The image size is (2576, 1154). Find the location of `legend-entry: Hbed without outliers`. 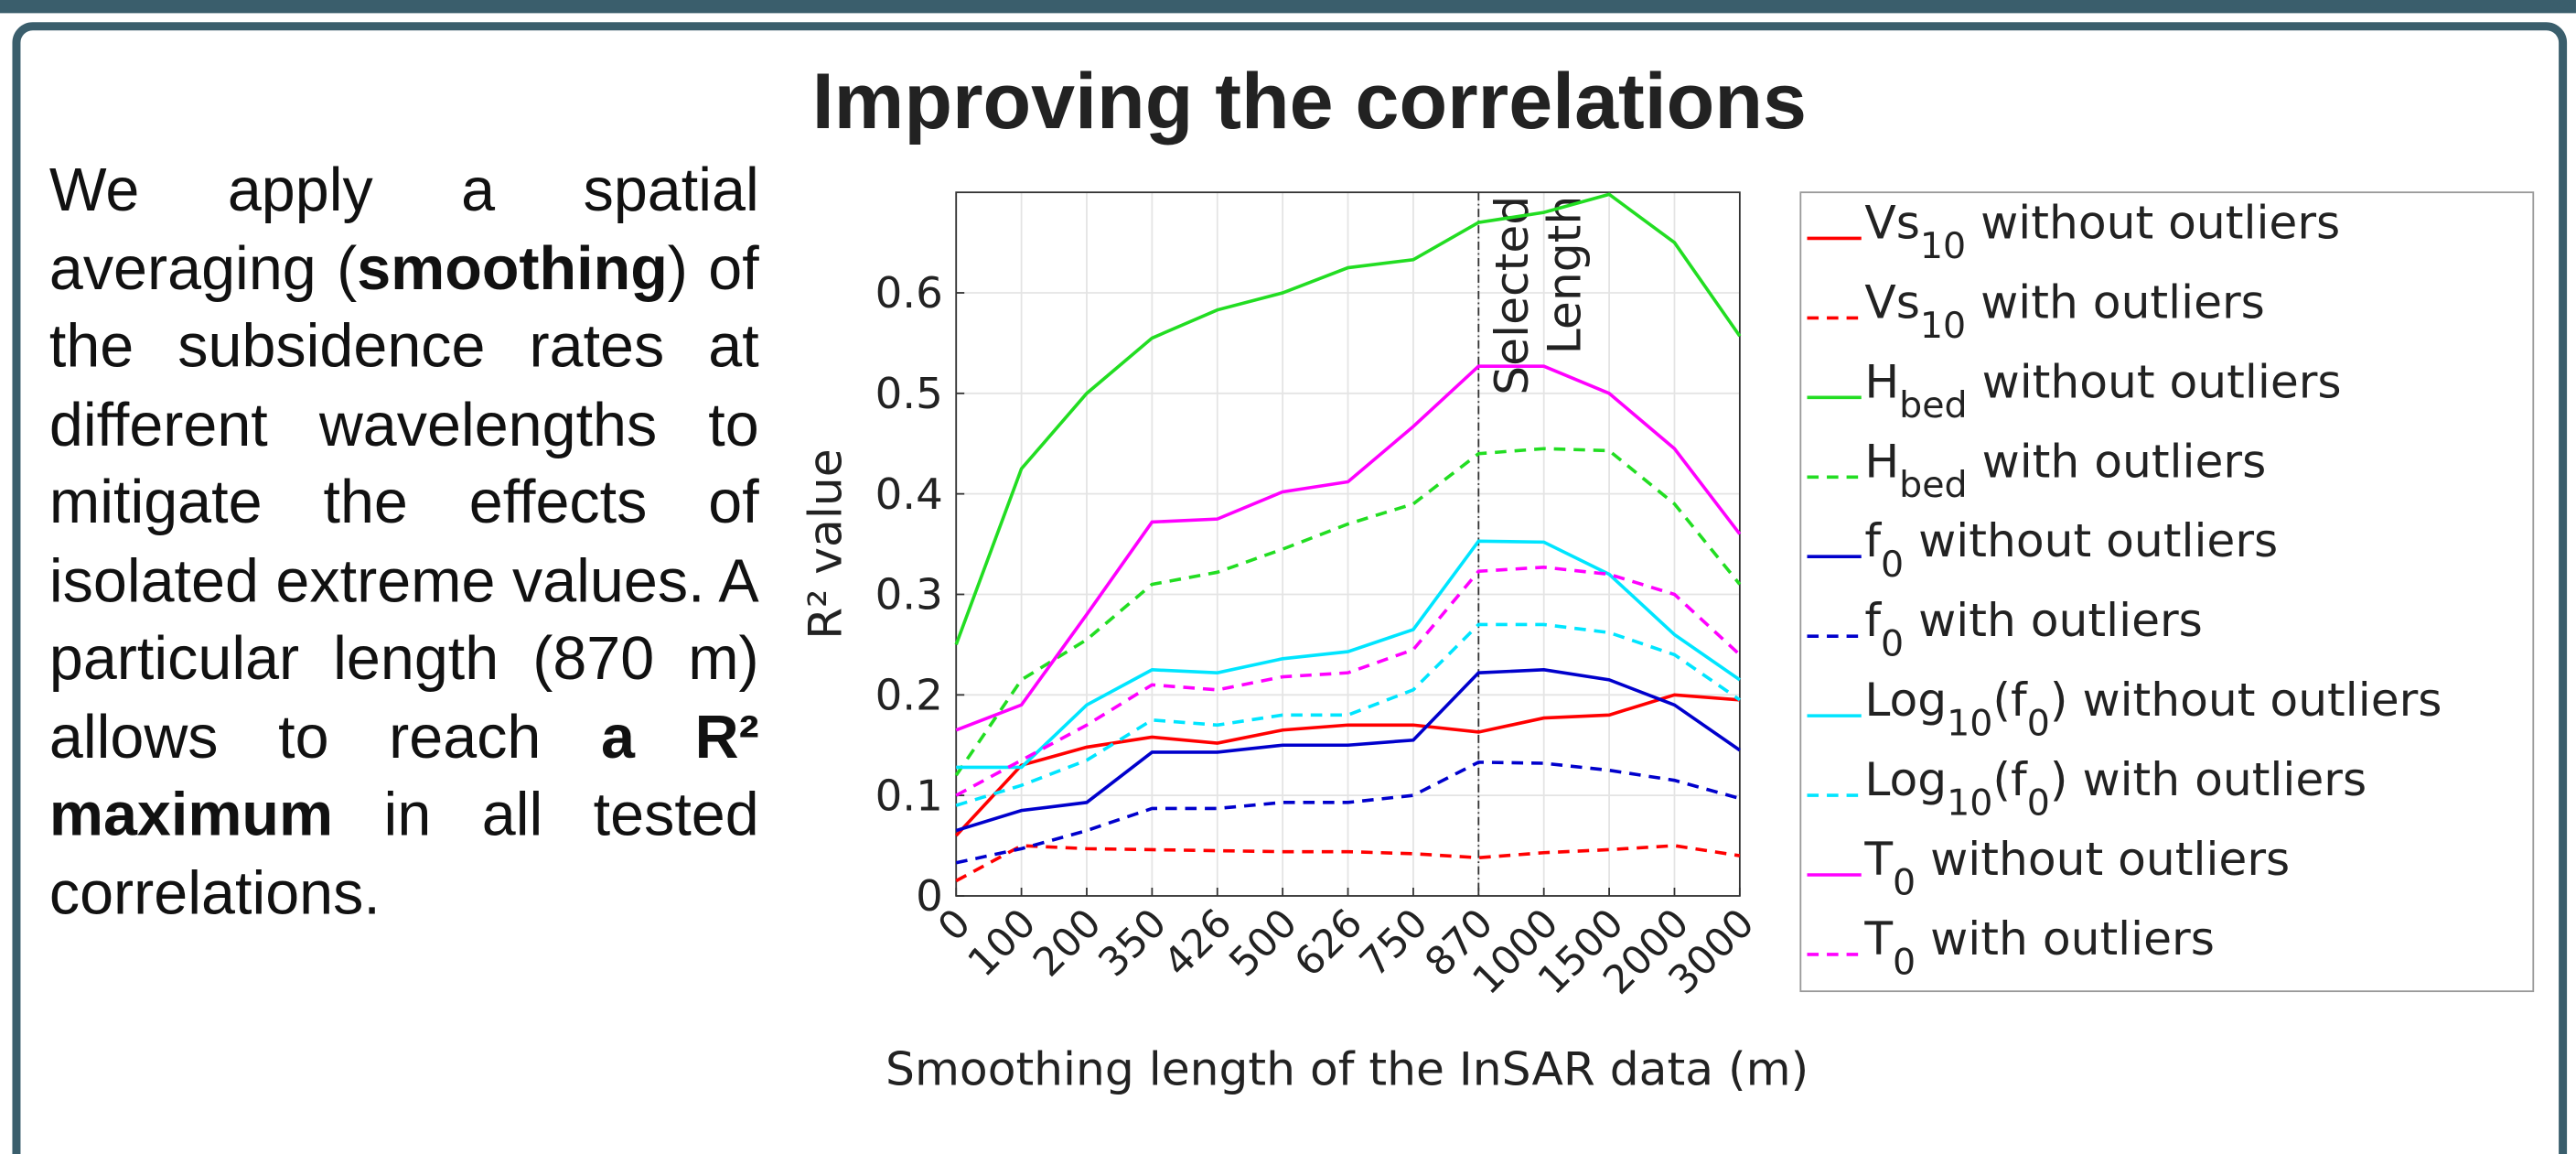

legend-entry: Hbed without outliers is located at coordinates (2102, 390).